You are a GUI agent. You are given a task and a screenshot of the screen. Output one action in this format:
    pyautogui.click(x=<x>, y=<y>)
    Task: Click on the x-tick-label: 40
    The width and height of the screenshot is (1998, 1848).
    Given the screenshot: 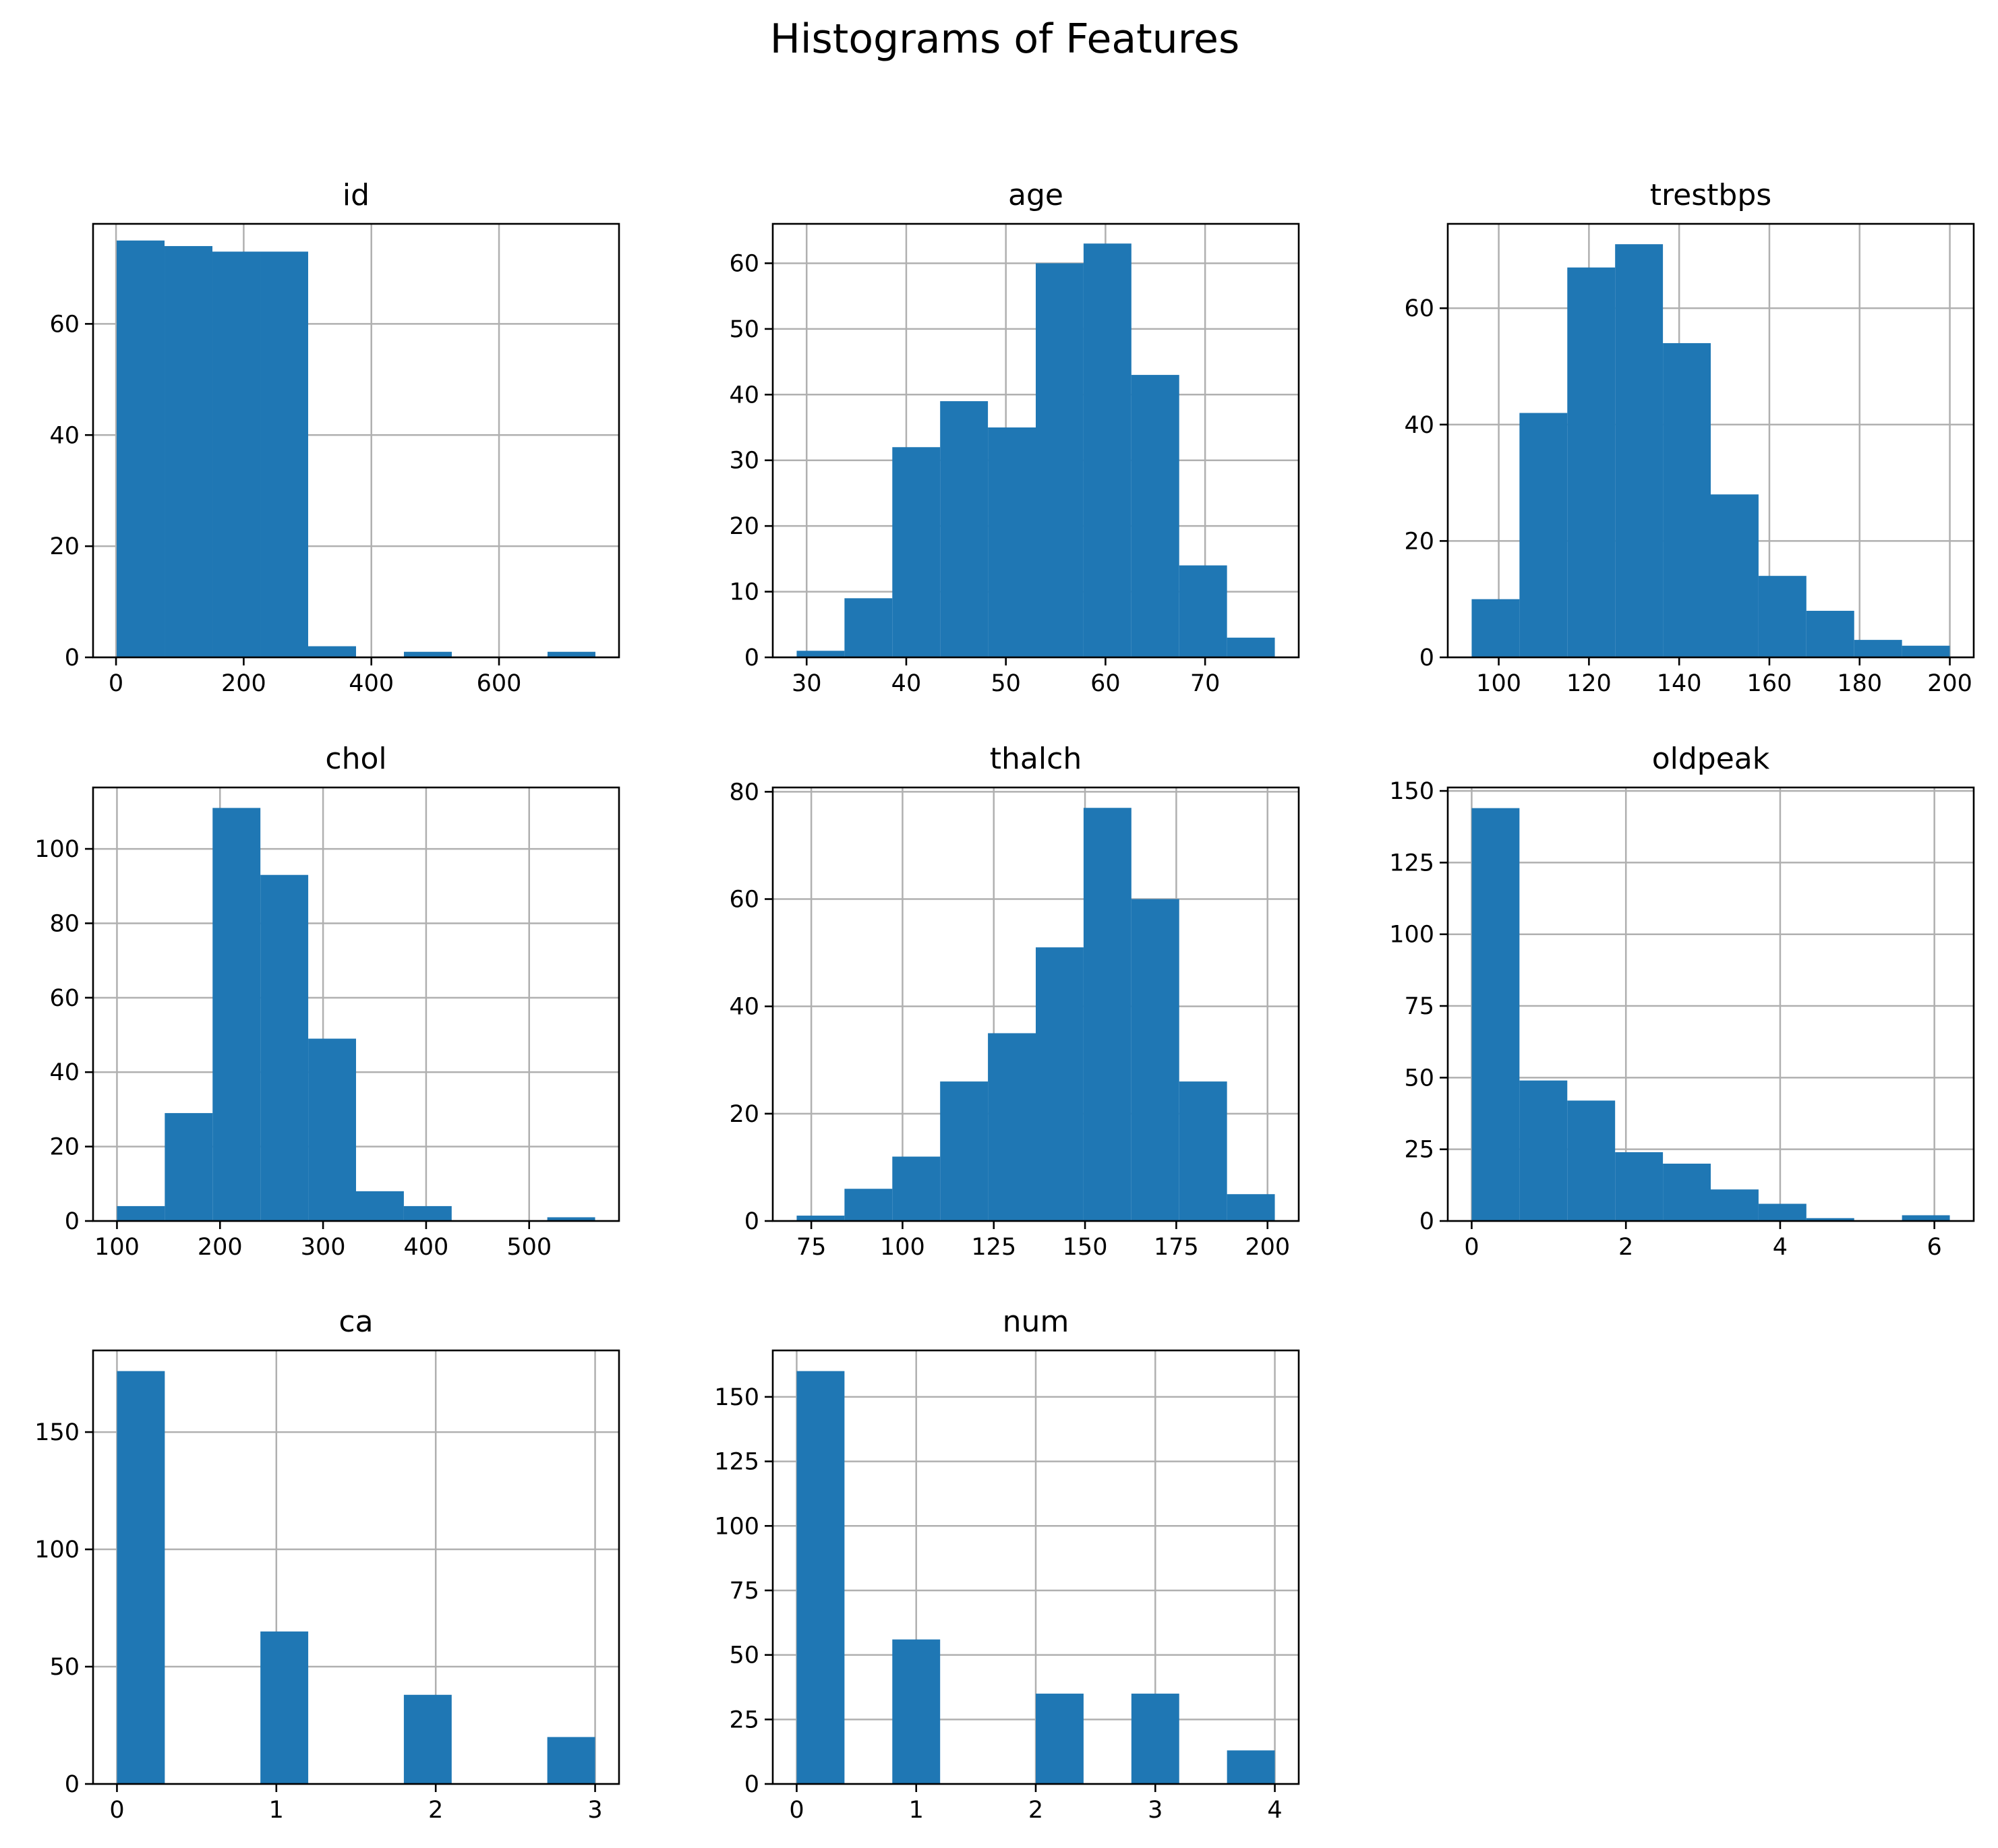 What is the action you would take?
    pyautogui.click(x=906, y=683)
    